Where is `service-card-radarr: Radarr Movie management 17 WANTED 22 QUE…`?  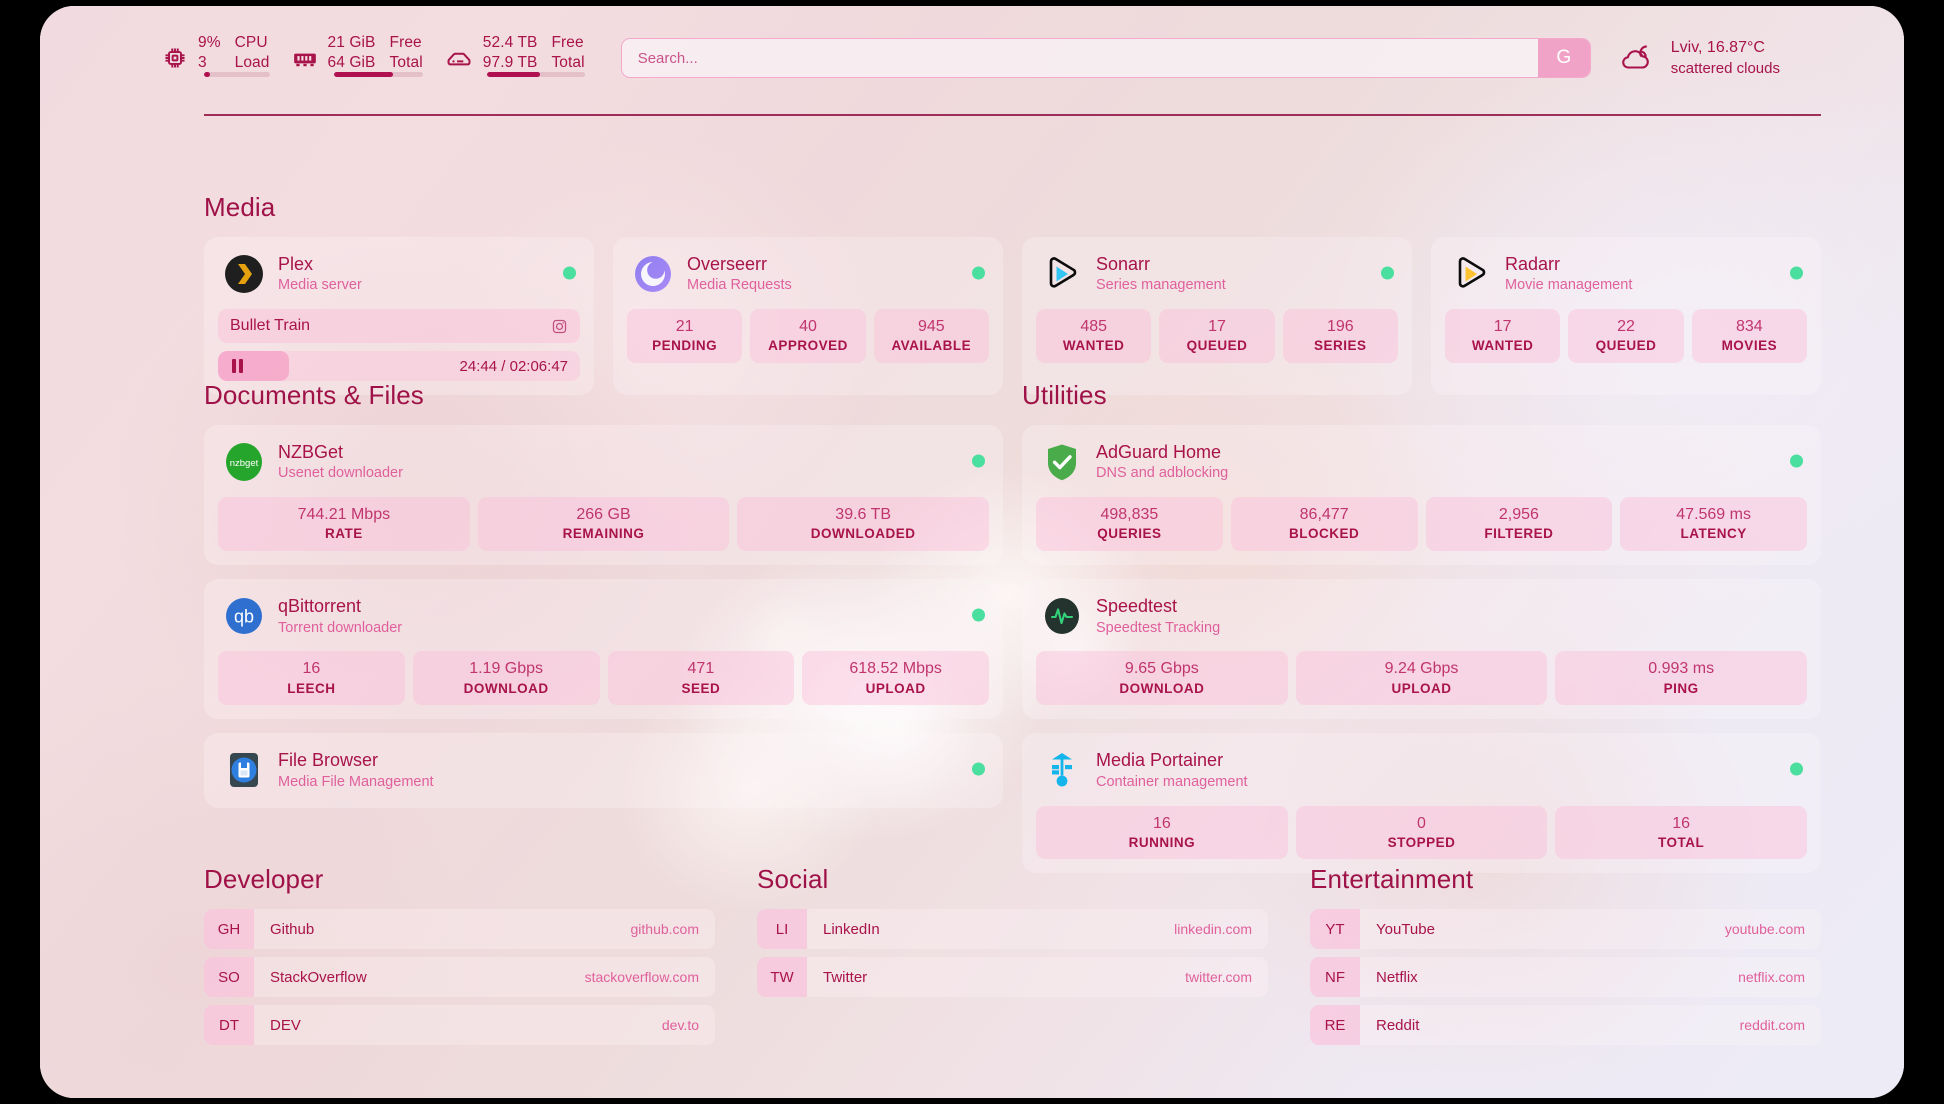
service-card-radarr: Radarr Movie management 17 WANTED 22 QUE… is located at coordinates (1626, 316).